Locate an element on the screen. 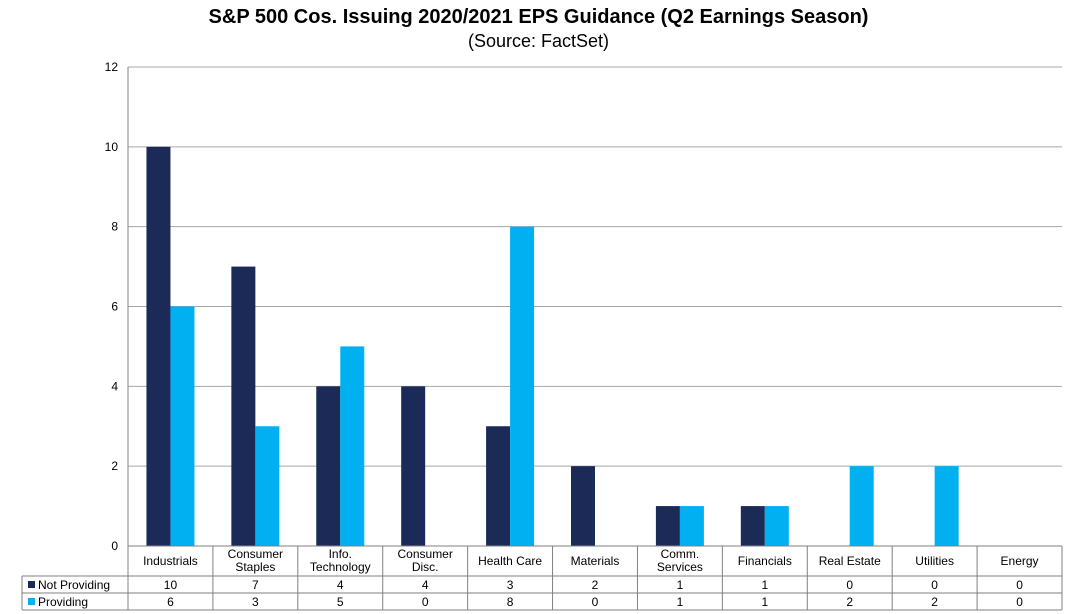  category-label: Financials is located at coordinates (765, 561).